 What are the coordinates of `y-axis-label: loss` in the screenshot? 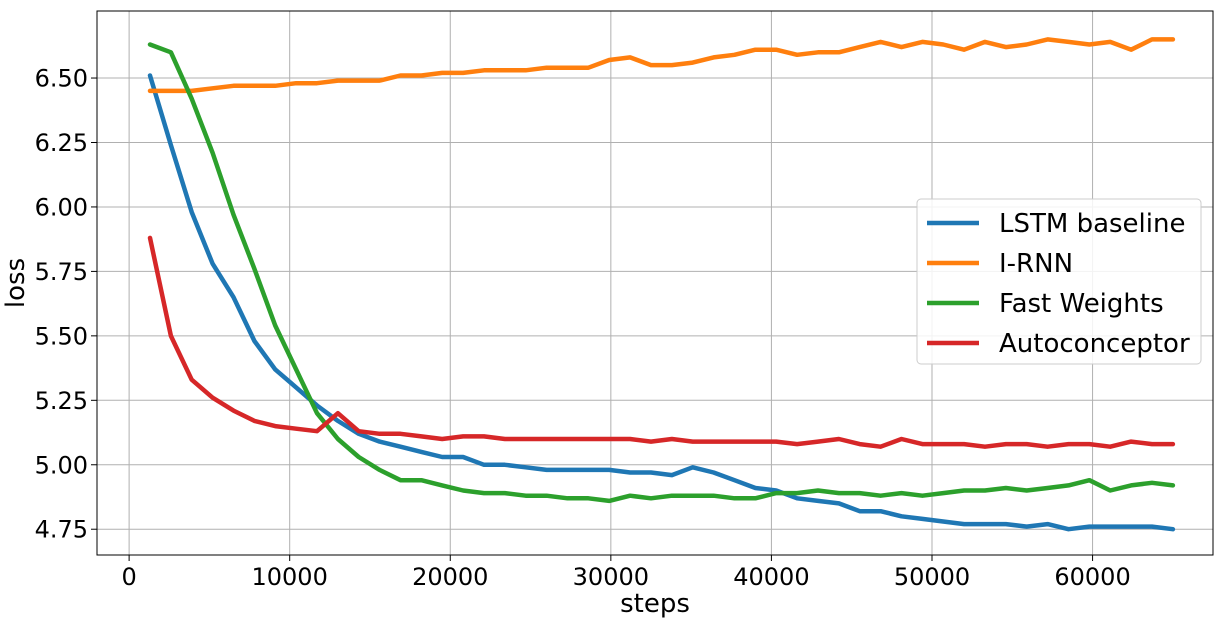 It's located at (16, 283).